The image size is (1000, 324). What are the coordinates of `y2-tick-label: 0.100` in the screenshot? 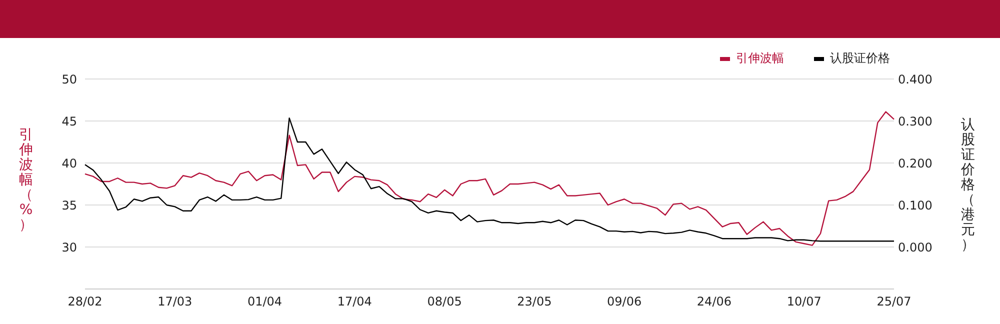 It's located at (915, 205).